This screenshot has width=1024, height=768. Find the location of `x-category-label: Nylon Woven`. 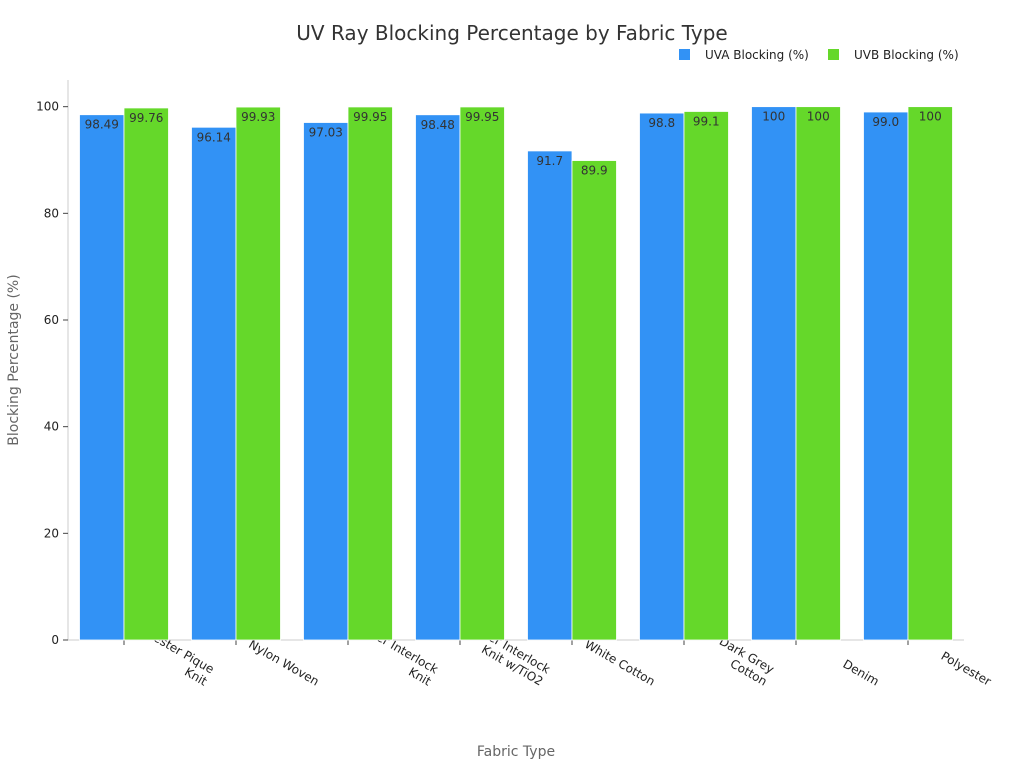

x-category-label: Nylon Woven is located at coordinates (283, 663).